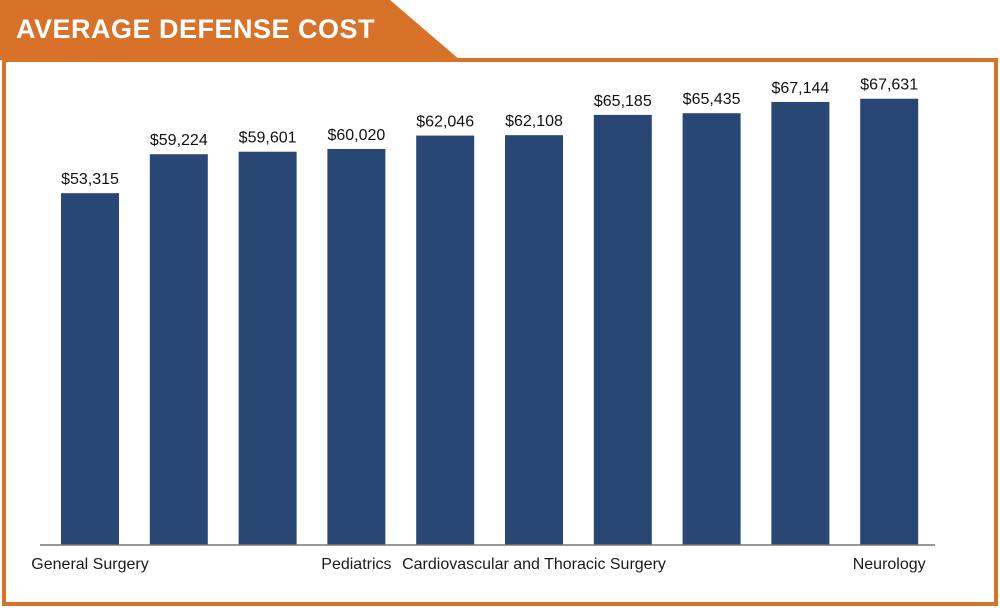  What do you see at coordinates (889, 85) in the screenshot?
I see `value-label-10: $67,631` at bounding box center [889, 85].